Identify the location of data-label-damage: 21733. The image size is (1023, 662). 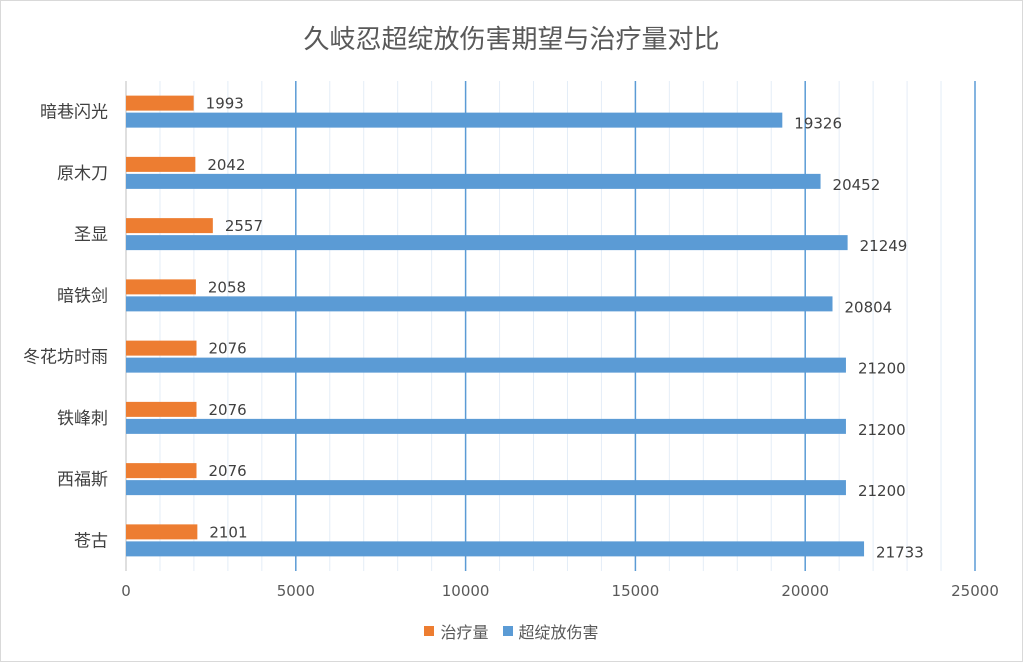
(900, 552).